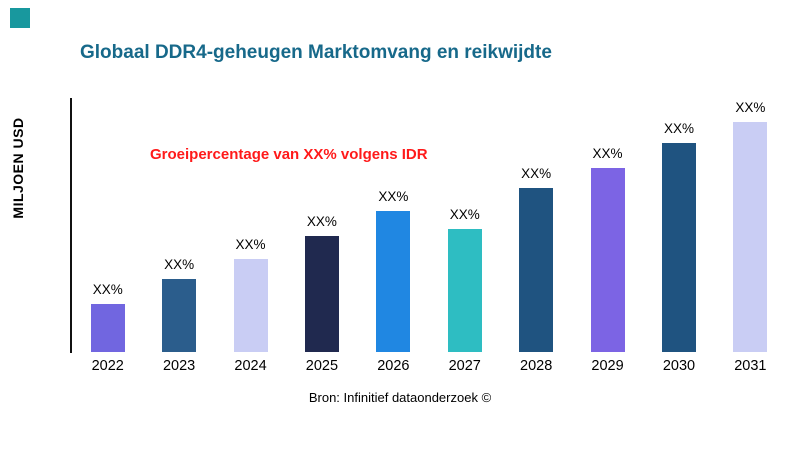 This screenshot has height=450, width=800. Describe the element at coordinates (464, 290) in the screenshot. I see `bar-2027` at that location.